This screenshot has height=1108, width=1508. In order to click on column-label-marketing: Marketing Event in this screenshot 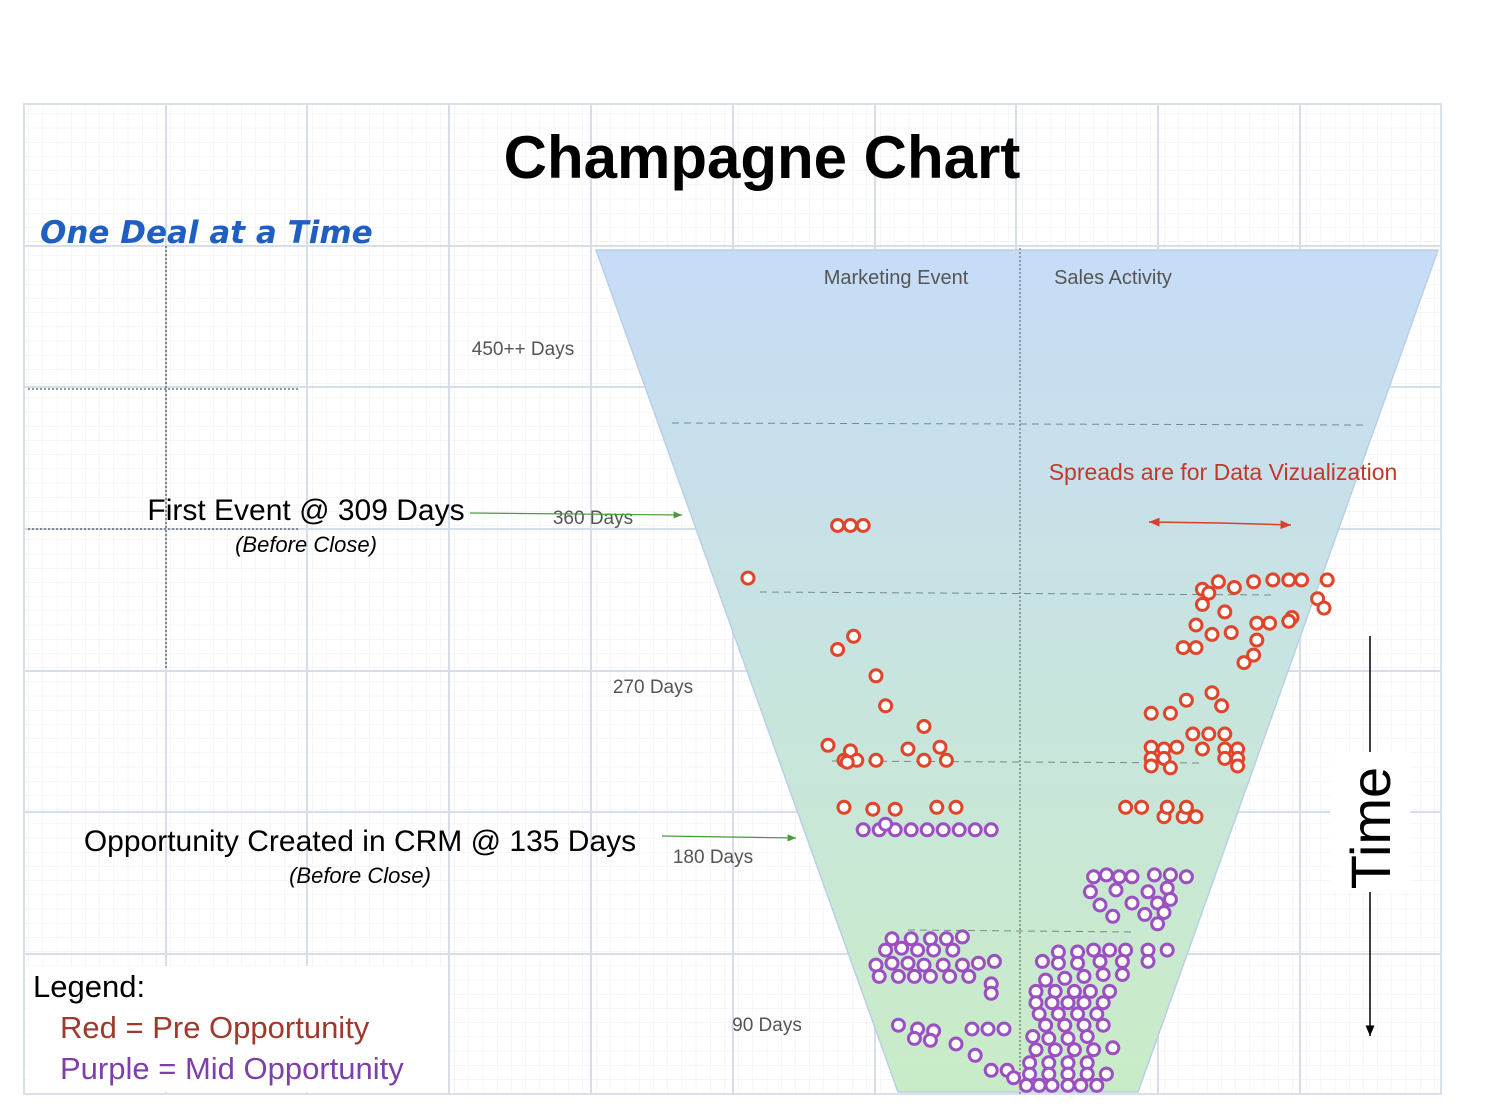, I will do `click(896, 278)`.